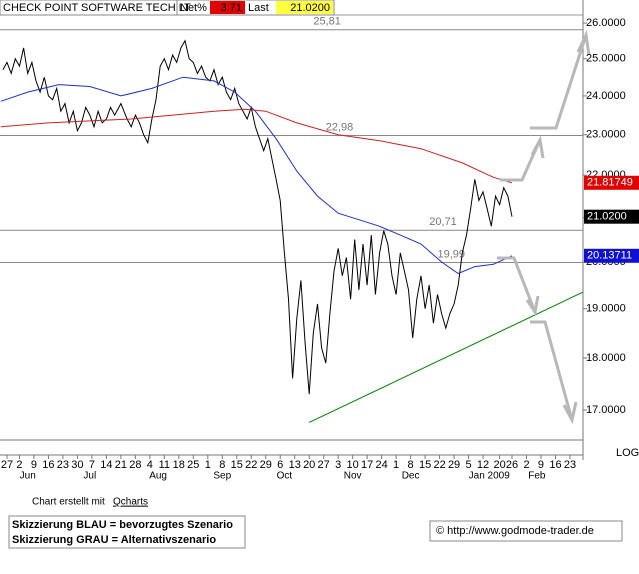 The width and height of the screenshot is (639, 574). Describe the element at coordinates (106, 465) in the screenshot. I see `x-tick-label: 14` at that location.